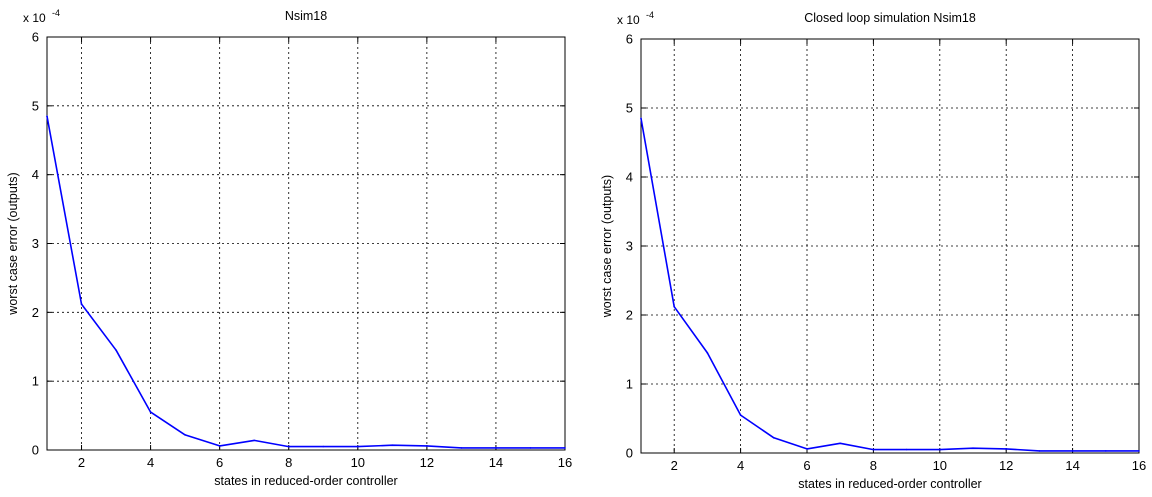 The image size is (1152, 497). I want to click on chart-title: Nsim18, so click(306, 16).